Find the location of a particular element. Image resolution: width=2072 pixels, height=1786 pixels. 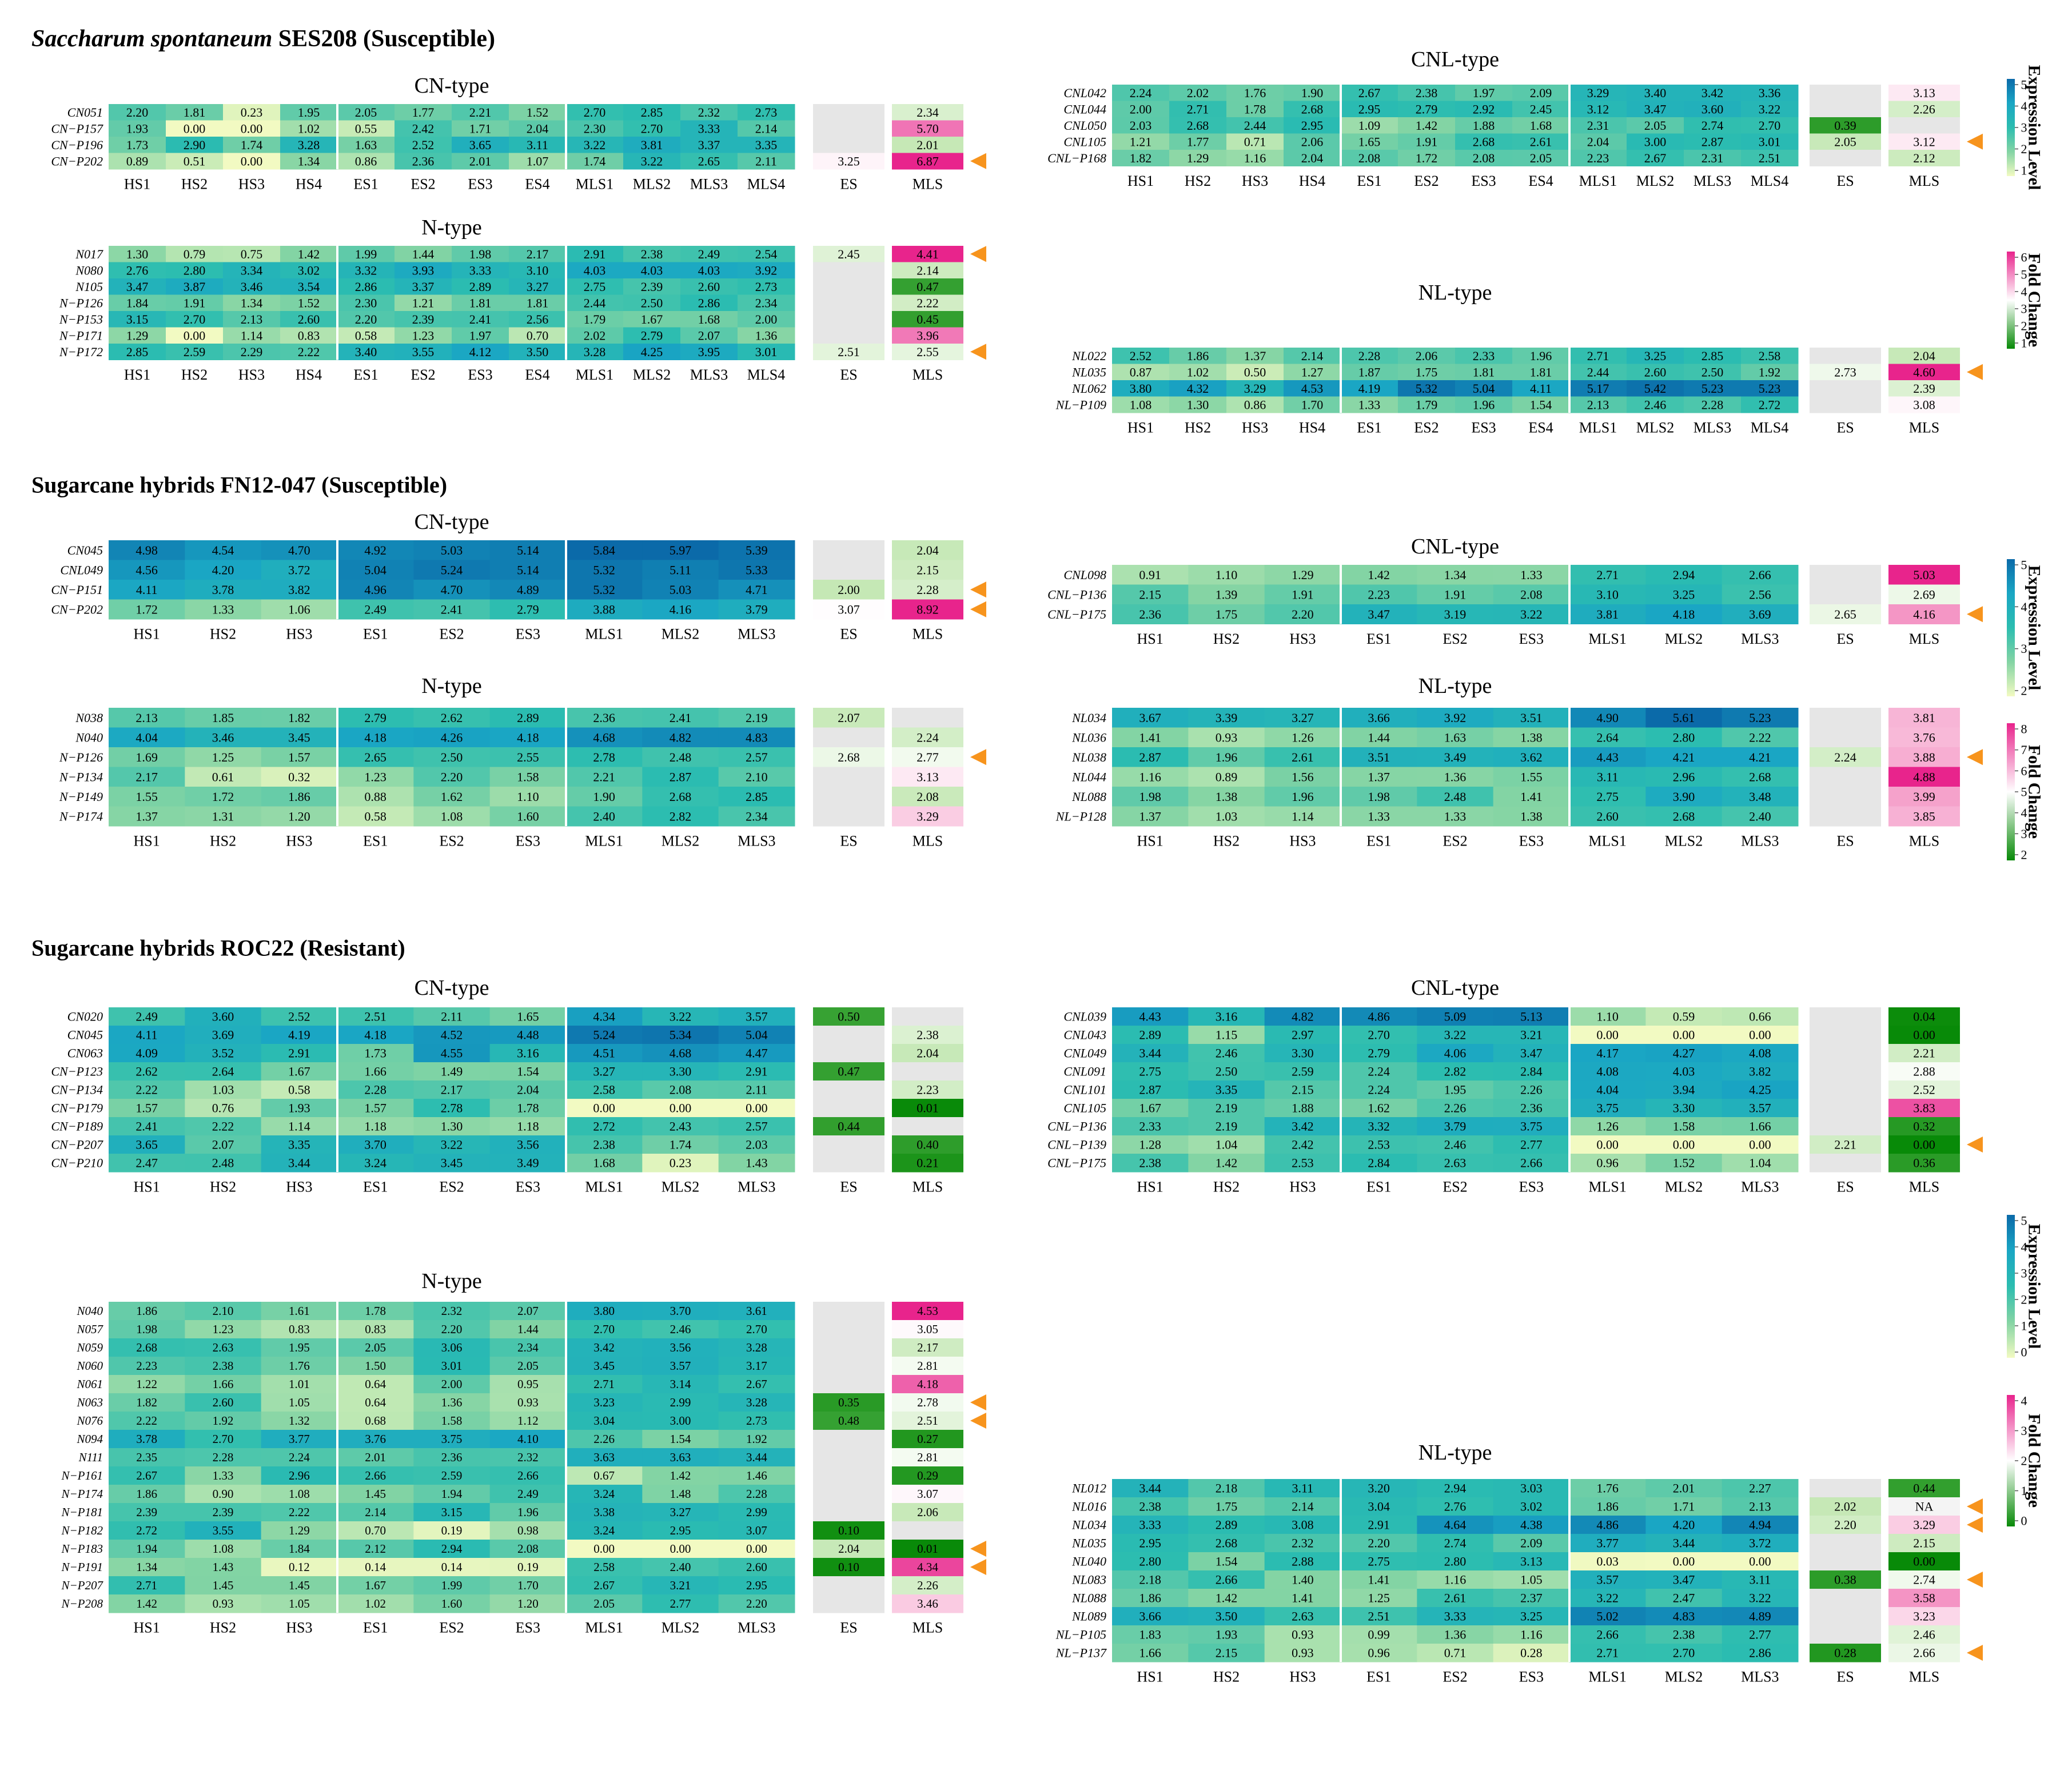

cell-value: 1.31 is located at coordinates (223, 816).